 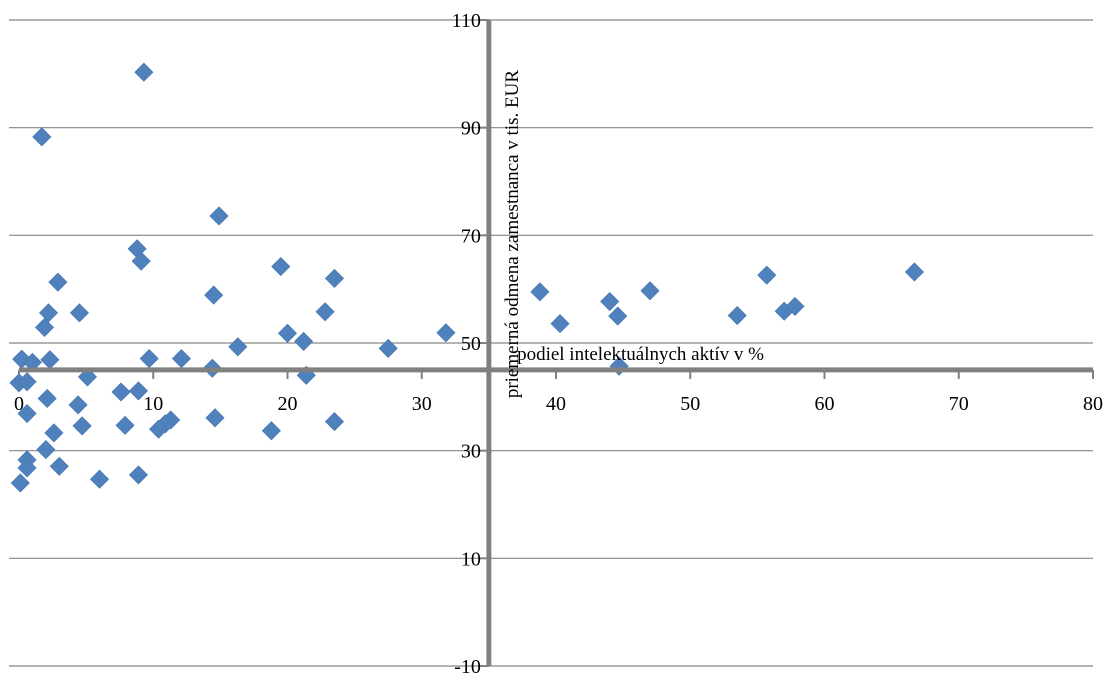 I want to click on y-tick-label: 10, so click(x=471, y=559).